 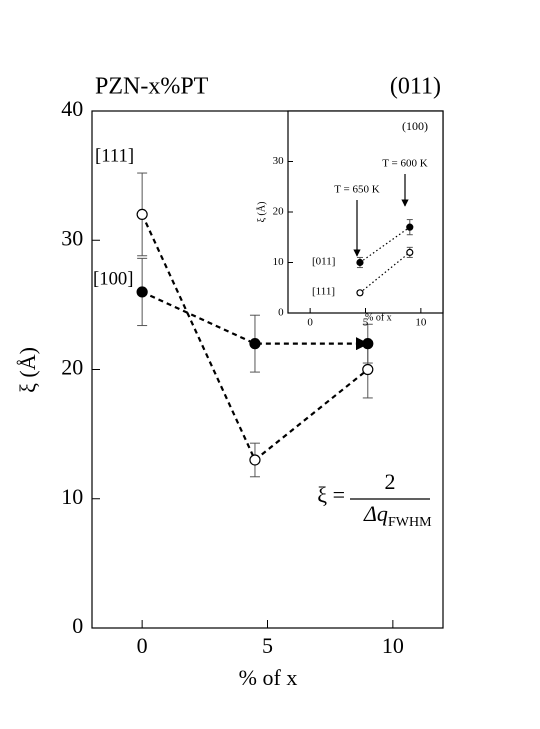 I want to click on annotation: T = 600 K, so click(x=404, y=164).